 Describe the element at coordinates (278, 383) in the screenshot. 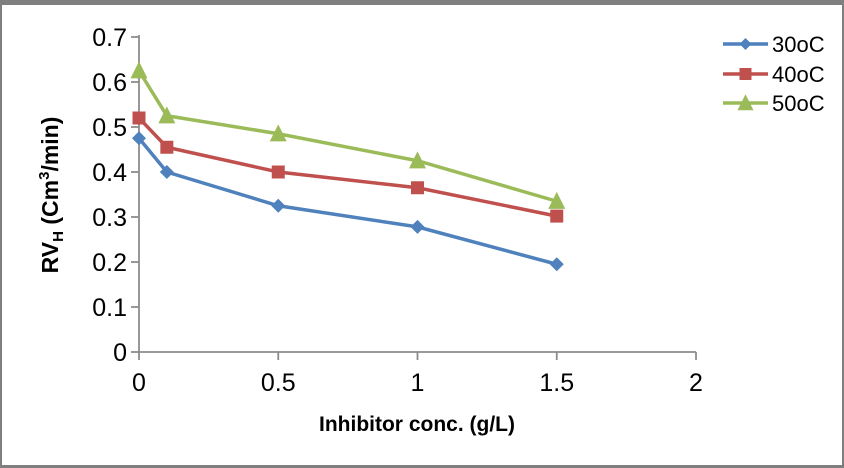

I see `x-tick-label: 0.5` at that location.